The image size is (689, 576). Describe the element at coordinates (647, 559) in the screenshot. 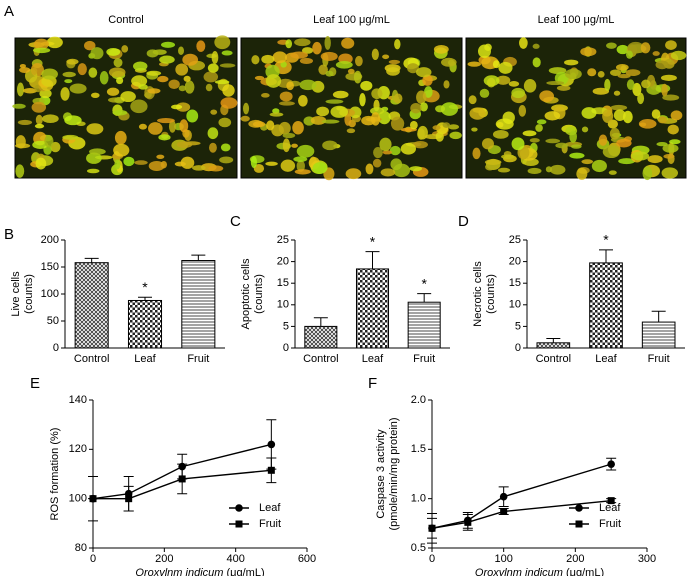

I see `x-tick-label: 300` at that location.